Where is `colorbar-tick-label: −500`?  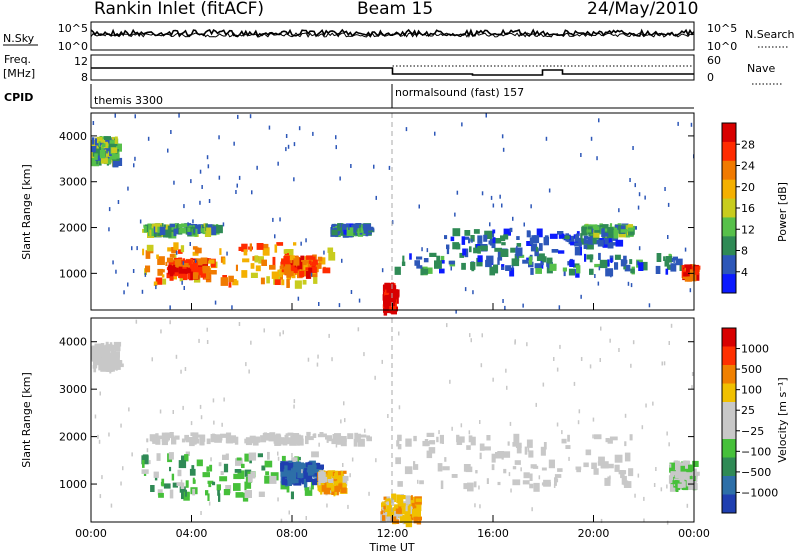
colorbar-tick-label: −500 is located at coordinates (756, 472).